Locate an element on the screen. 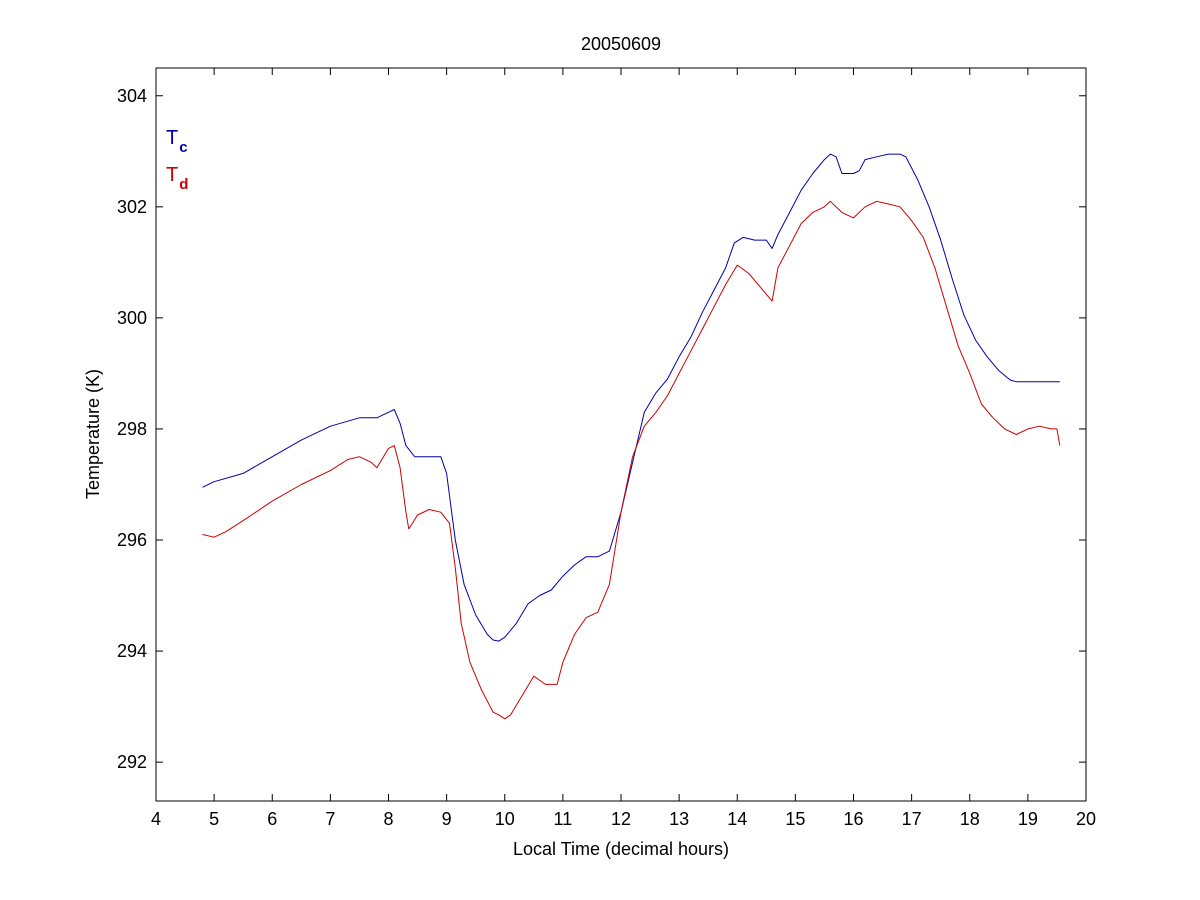 The height and width of the screenshot is (900, 1200). y-tick-label: 296 is located at coordinates (132, 540).